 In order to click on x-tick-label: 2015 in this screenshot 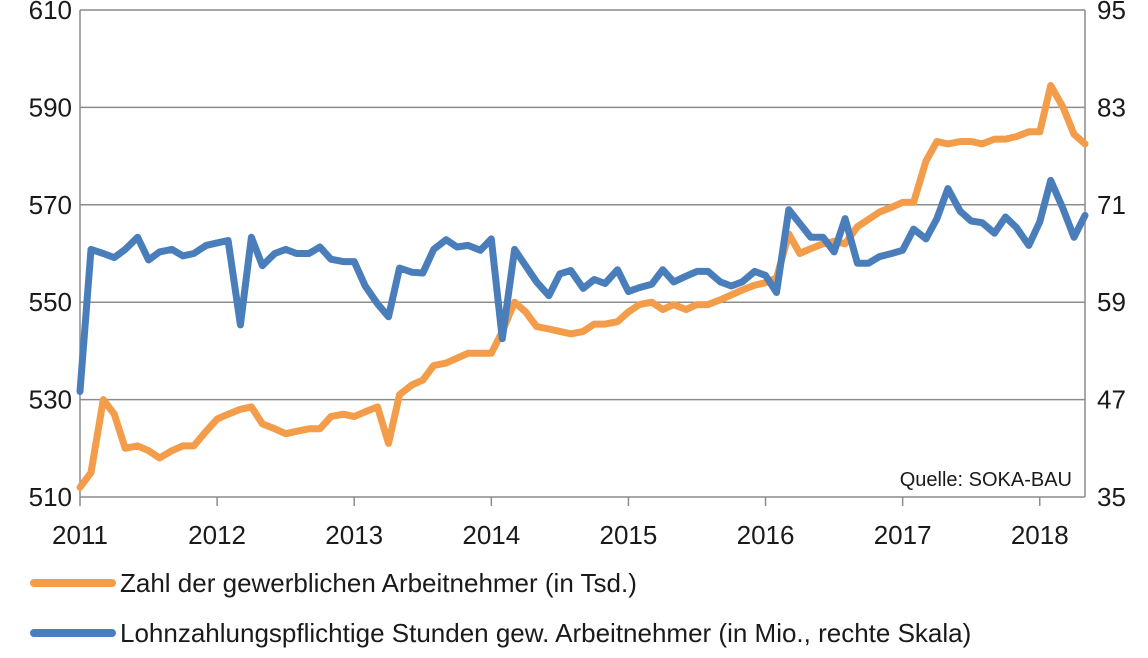, I will do `click(629, 535)`.